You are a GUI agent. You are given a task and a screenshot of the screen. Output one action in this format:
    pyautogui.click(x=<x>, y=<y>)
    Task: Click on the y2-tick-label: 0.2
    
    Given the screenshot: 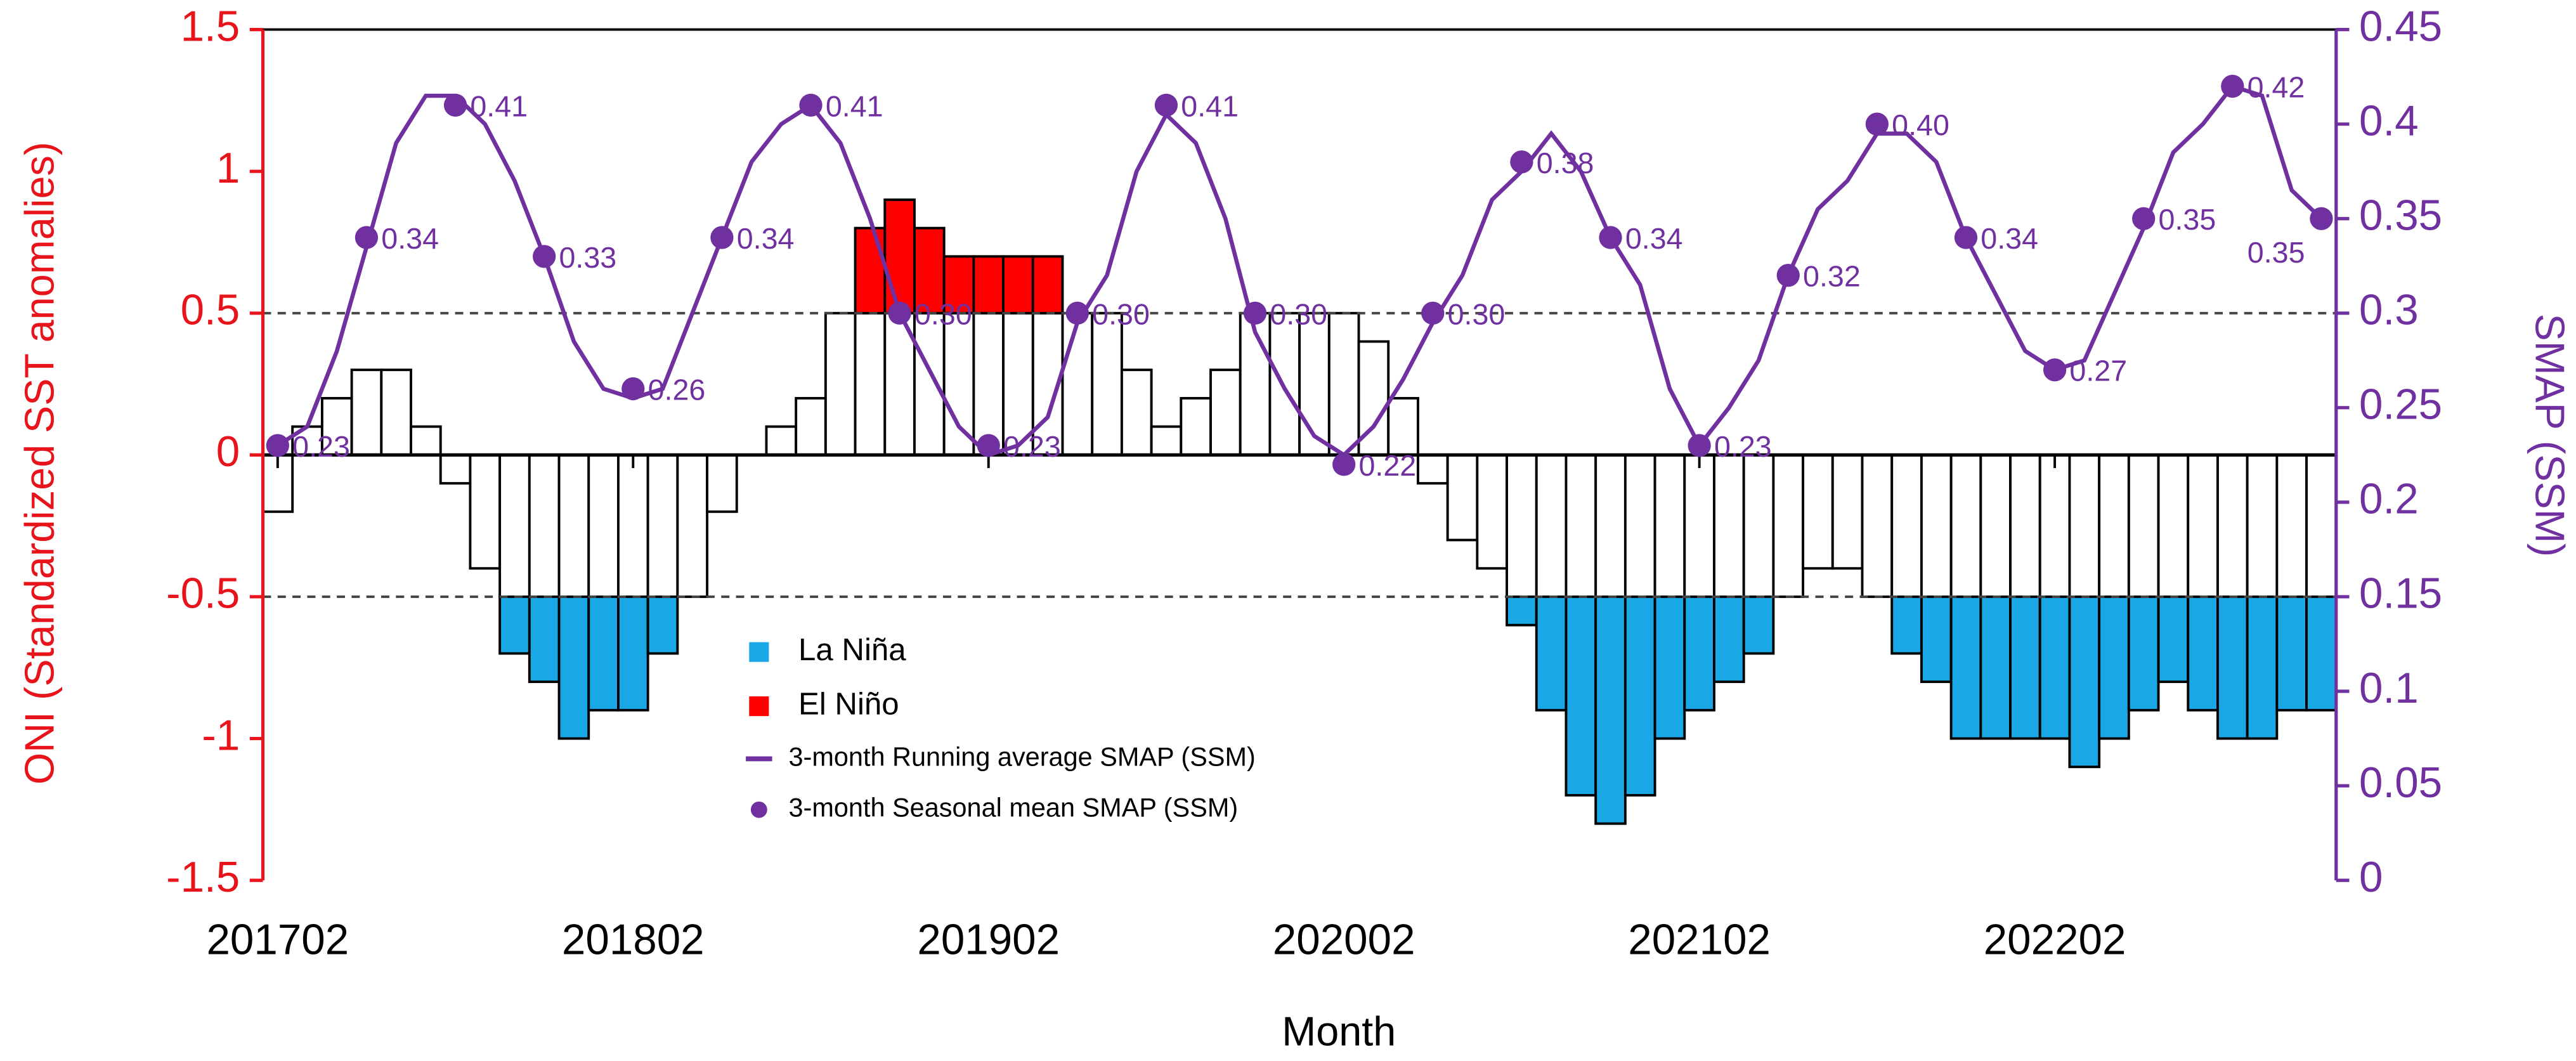 What is the action you would take?
    pyautogui.click(x=2389, y=499)
    